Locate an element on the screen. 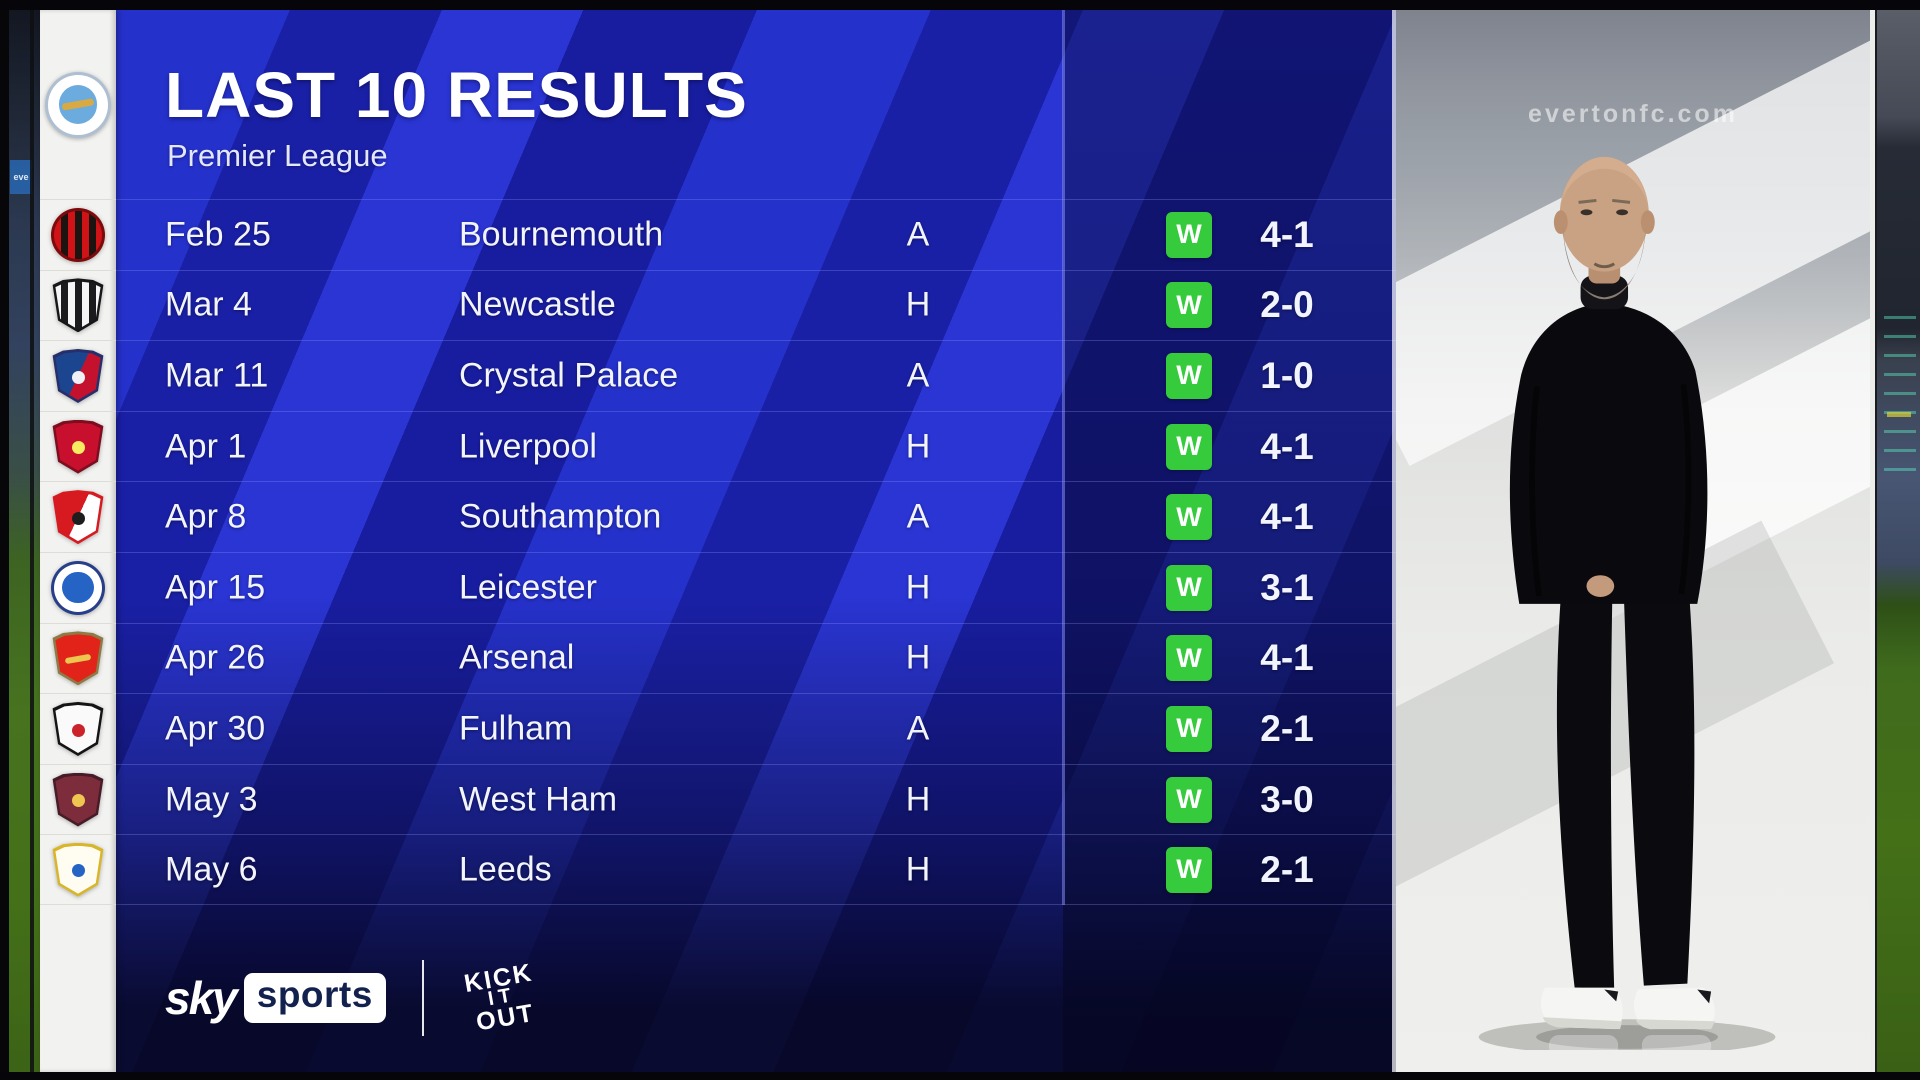 Image resolution: width=1920 pixels, height=1080 pixels. result-row: Feb 25 Bournemouth A W 4-1 is located at coordinates (756, 234).